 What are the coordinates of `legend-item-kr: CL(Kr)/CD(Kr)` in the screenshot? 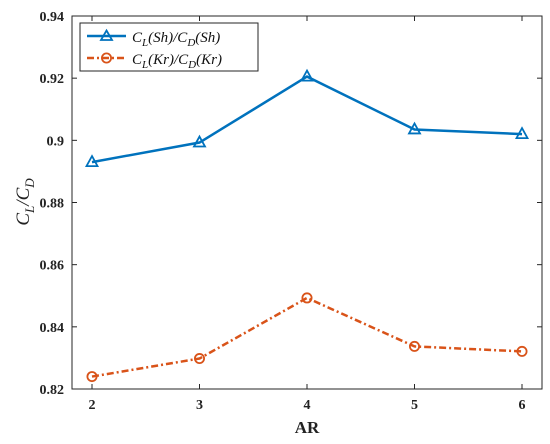 It's located at (154, 61).